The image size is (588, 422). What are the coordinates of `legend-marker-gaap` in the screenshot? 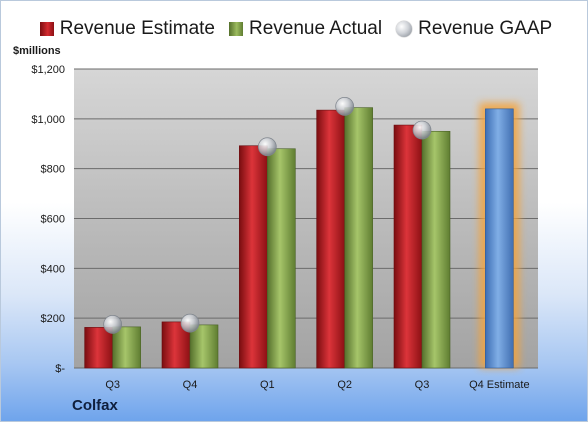 It's located at (404, 29).